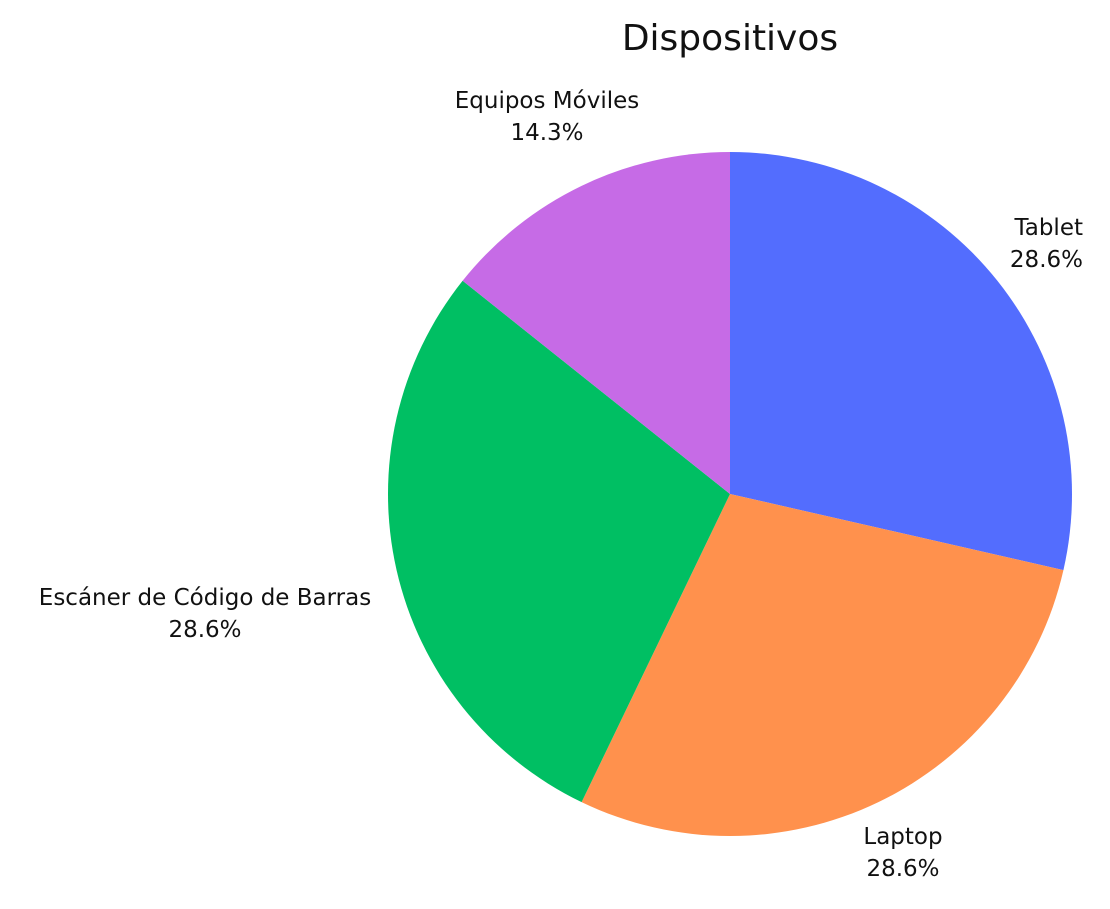  I want to click on slice-percent-3: 14.3%, so click(546, 133).